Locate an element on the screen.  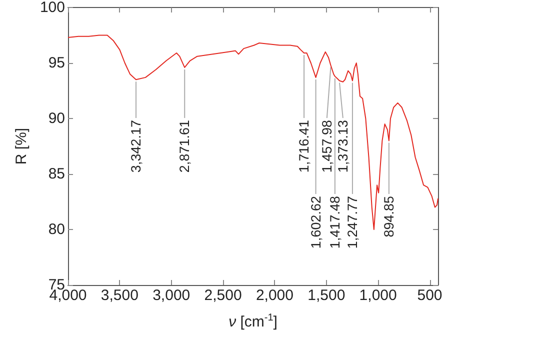
y-tick-label: 95 is located at coordinates (56, 63).